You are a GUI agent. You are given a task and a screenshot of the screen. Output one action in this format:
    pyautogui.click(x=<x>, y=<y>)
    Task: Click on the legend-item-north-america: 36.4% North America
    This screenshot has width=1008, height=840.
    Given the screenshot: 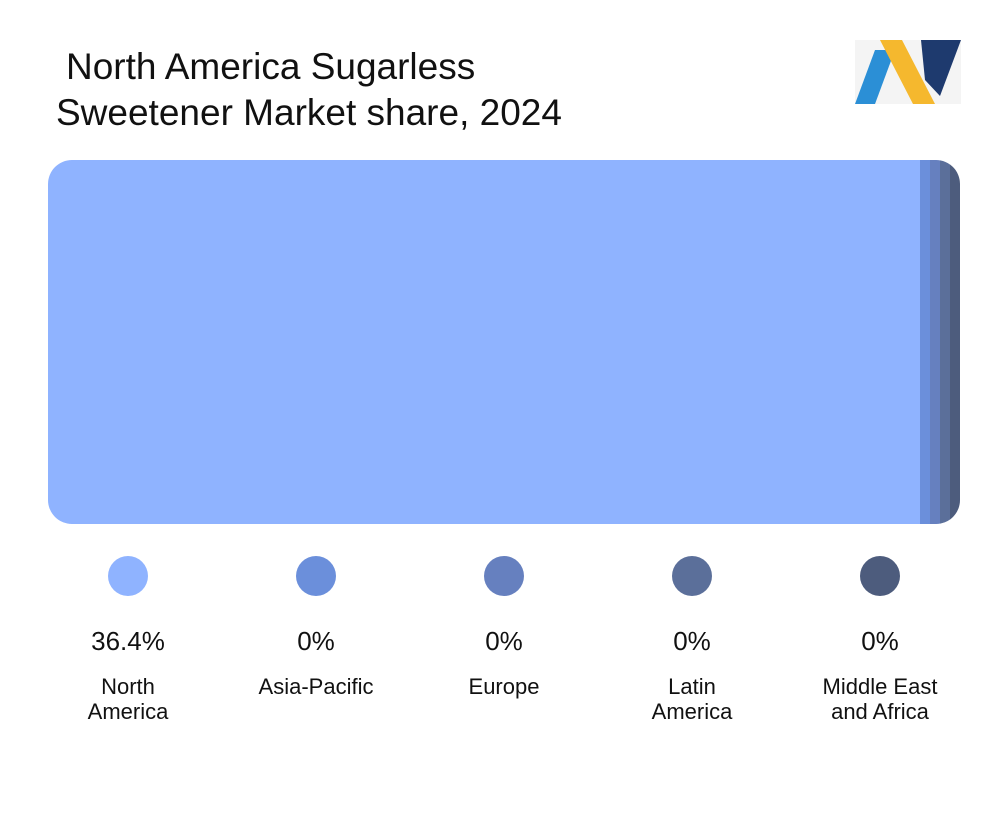 What is the action you would take?
    pyautogui.click(x=128, y=640)
    